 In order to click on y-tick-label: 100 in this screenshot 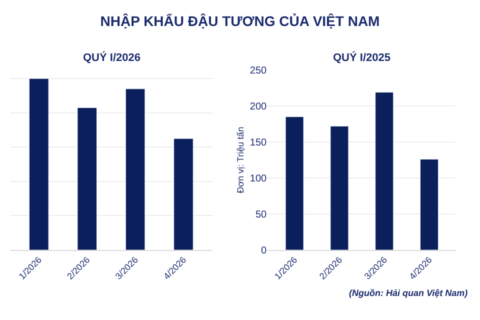, I will do `click(259, 179)`.